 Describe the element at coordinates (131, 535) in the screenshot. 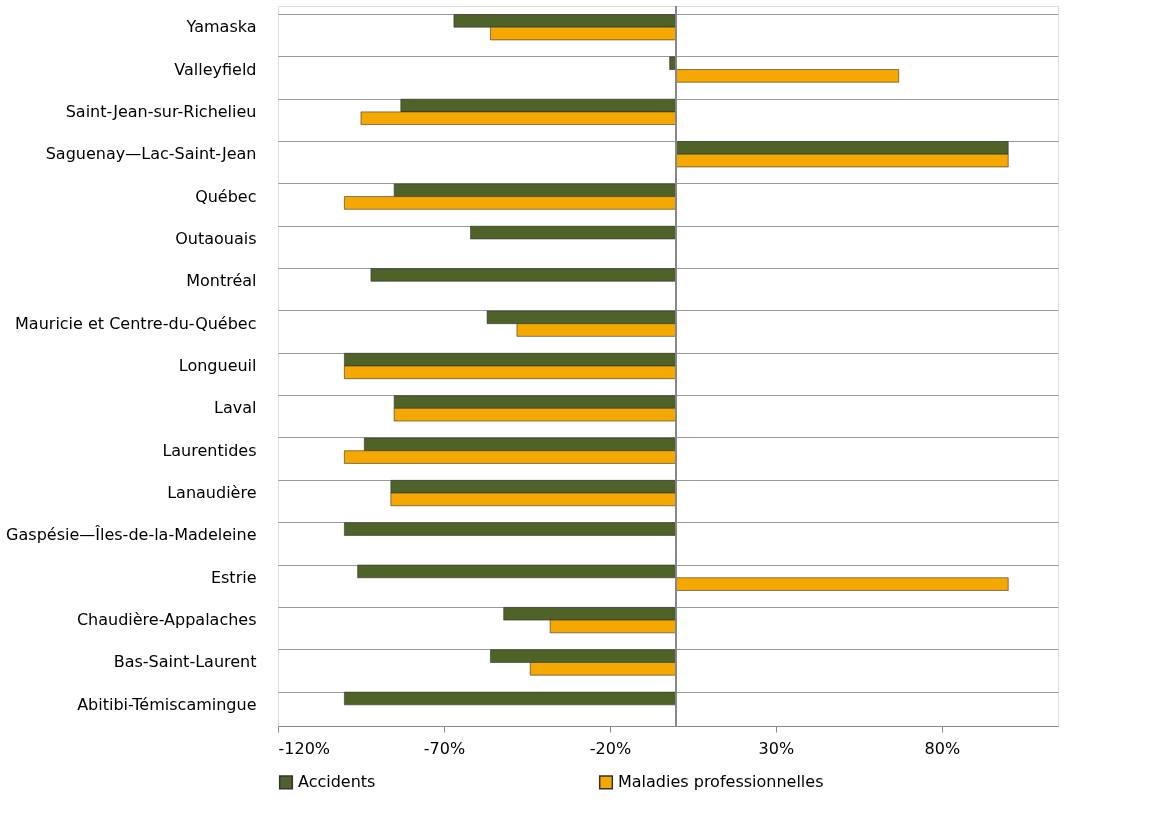

I see `y-tick-label: Gaspésie—Îles-de-la-Madeleine` at that location.